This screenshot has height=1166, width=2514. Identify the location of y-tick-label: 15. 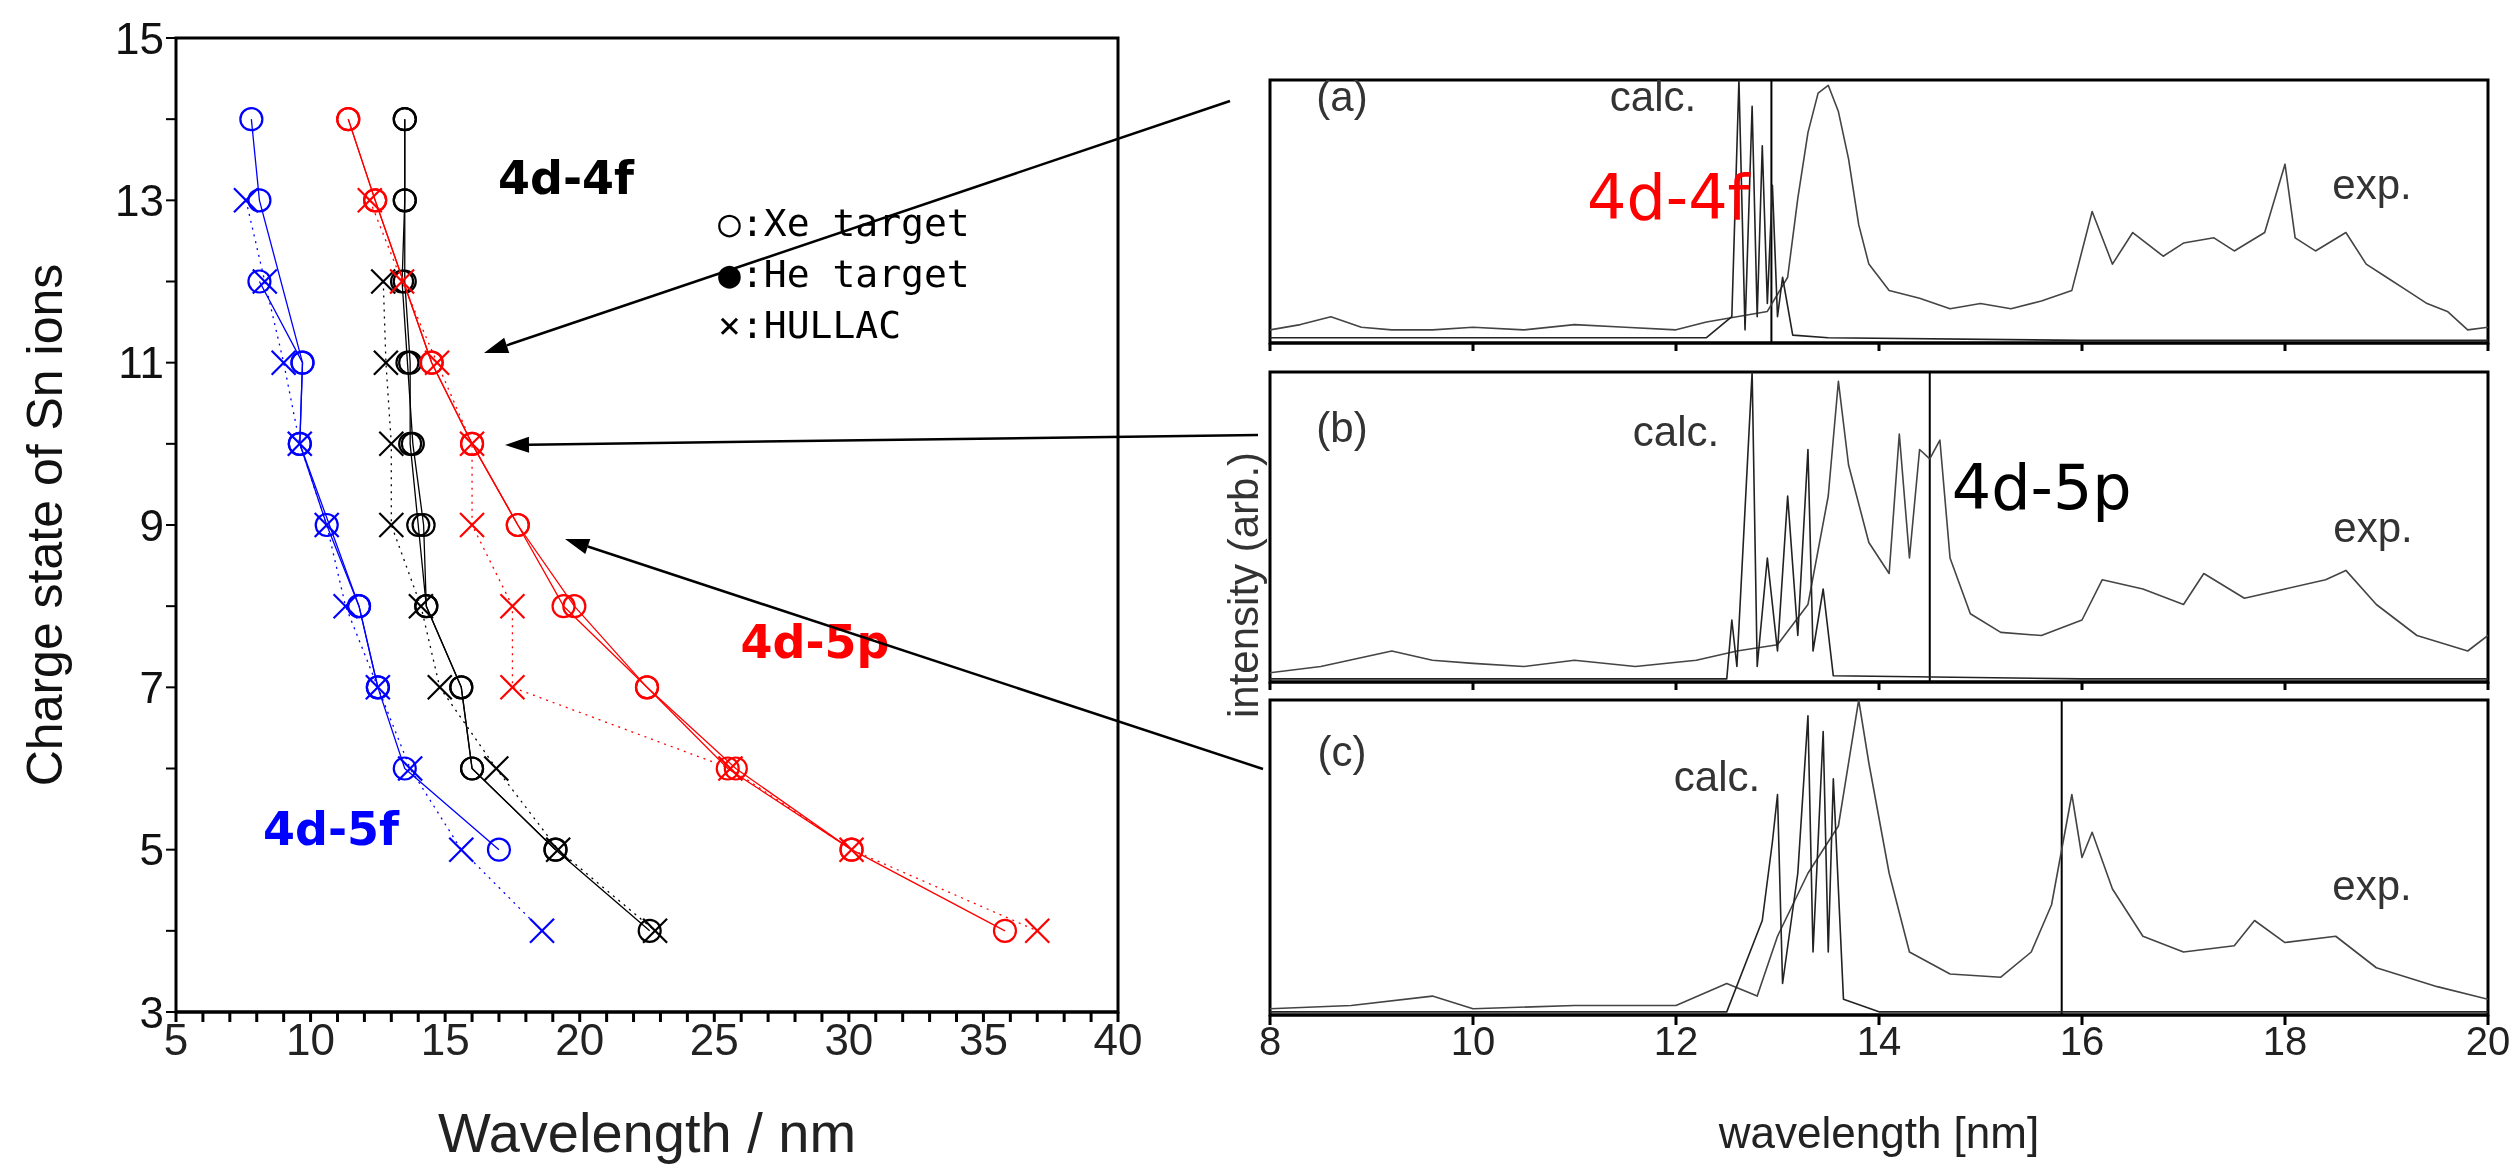
(139, 38).